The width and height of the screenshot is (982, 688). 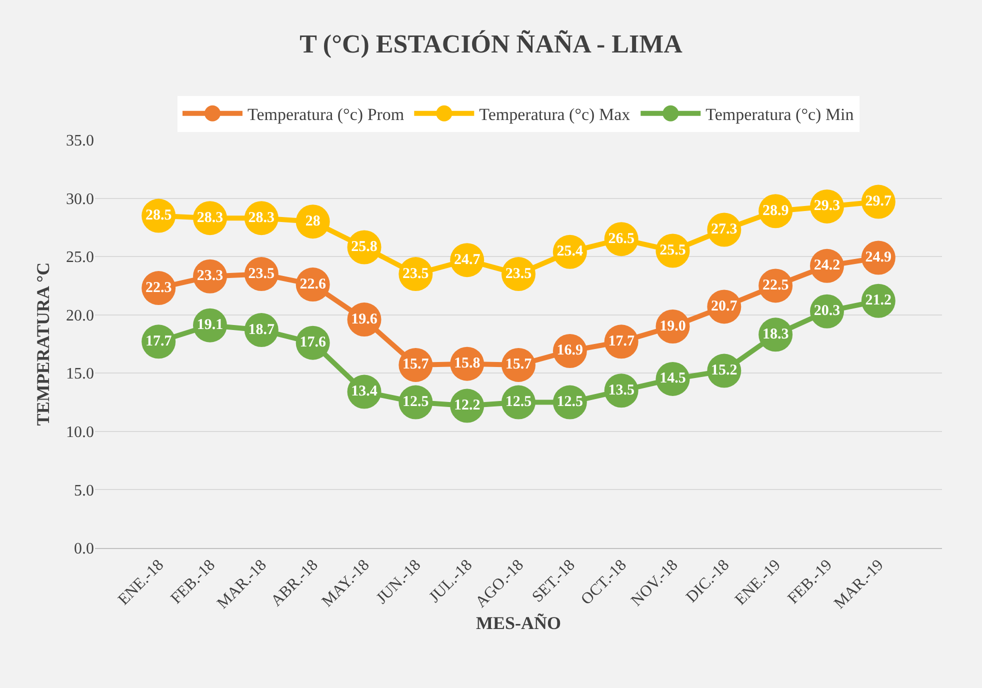 What do you see at coordinates (312, 221) in the screenshot?
I see `data-label: 28` at bounding box center [312, 221].